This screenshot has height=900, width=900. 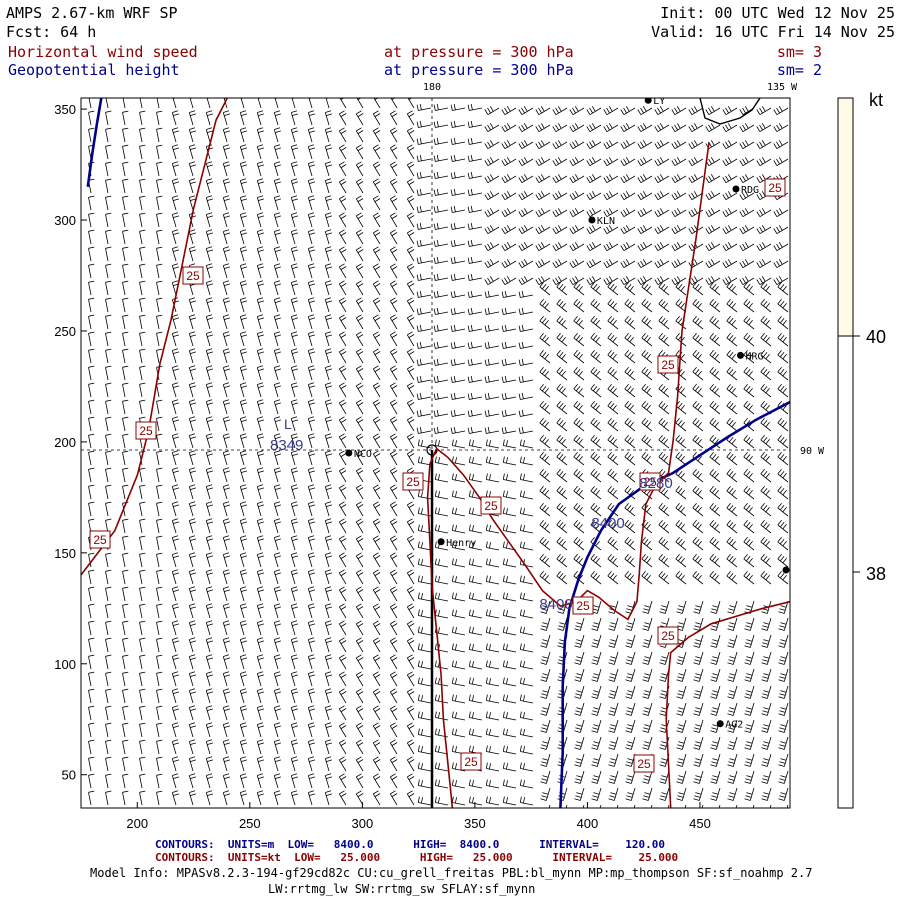 What do you see at coordinates (286, 445) in the screenshot?
I see `height-contour-label: 8349` at bounding box center [286, 445].